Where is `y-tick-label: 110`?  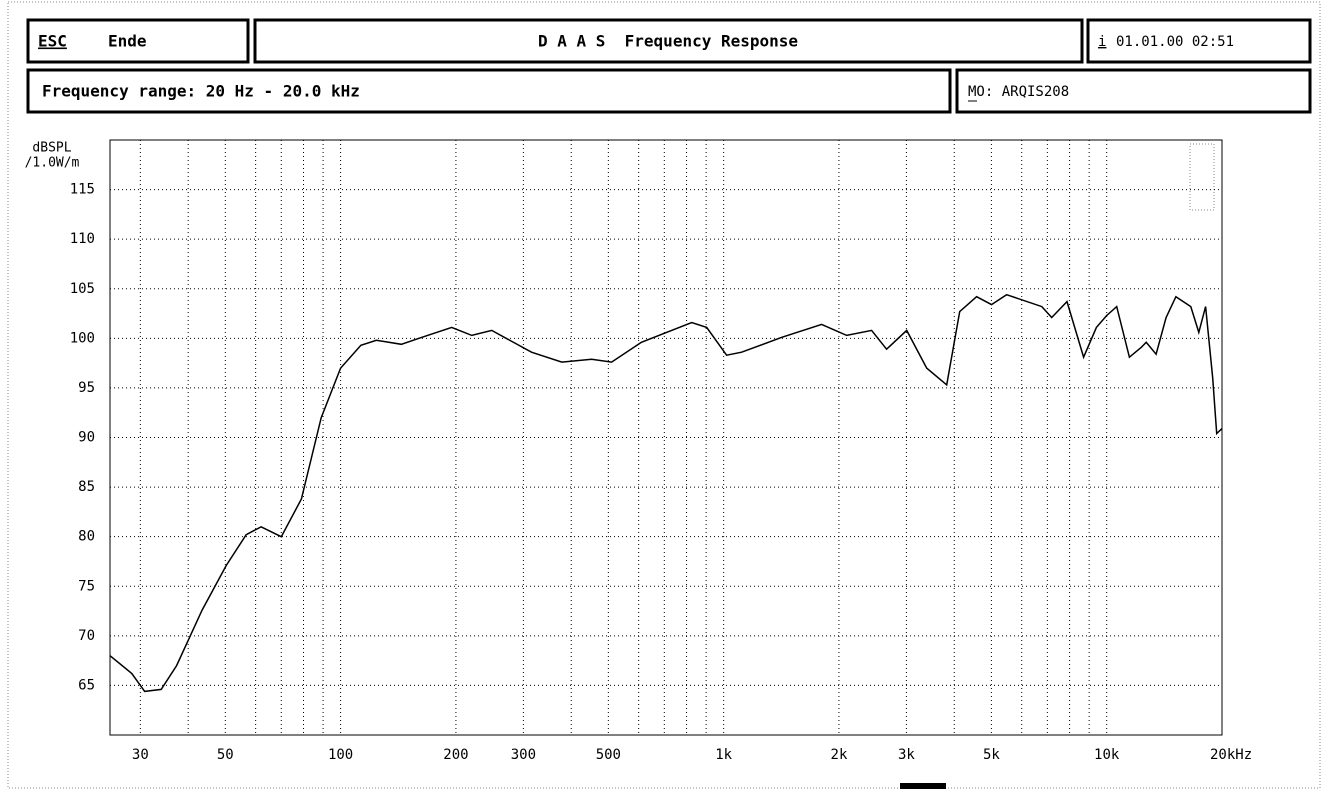
y-tick-label: 110 is located at coordinates (82, 239).